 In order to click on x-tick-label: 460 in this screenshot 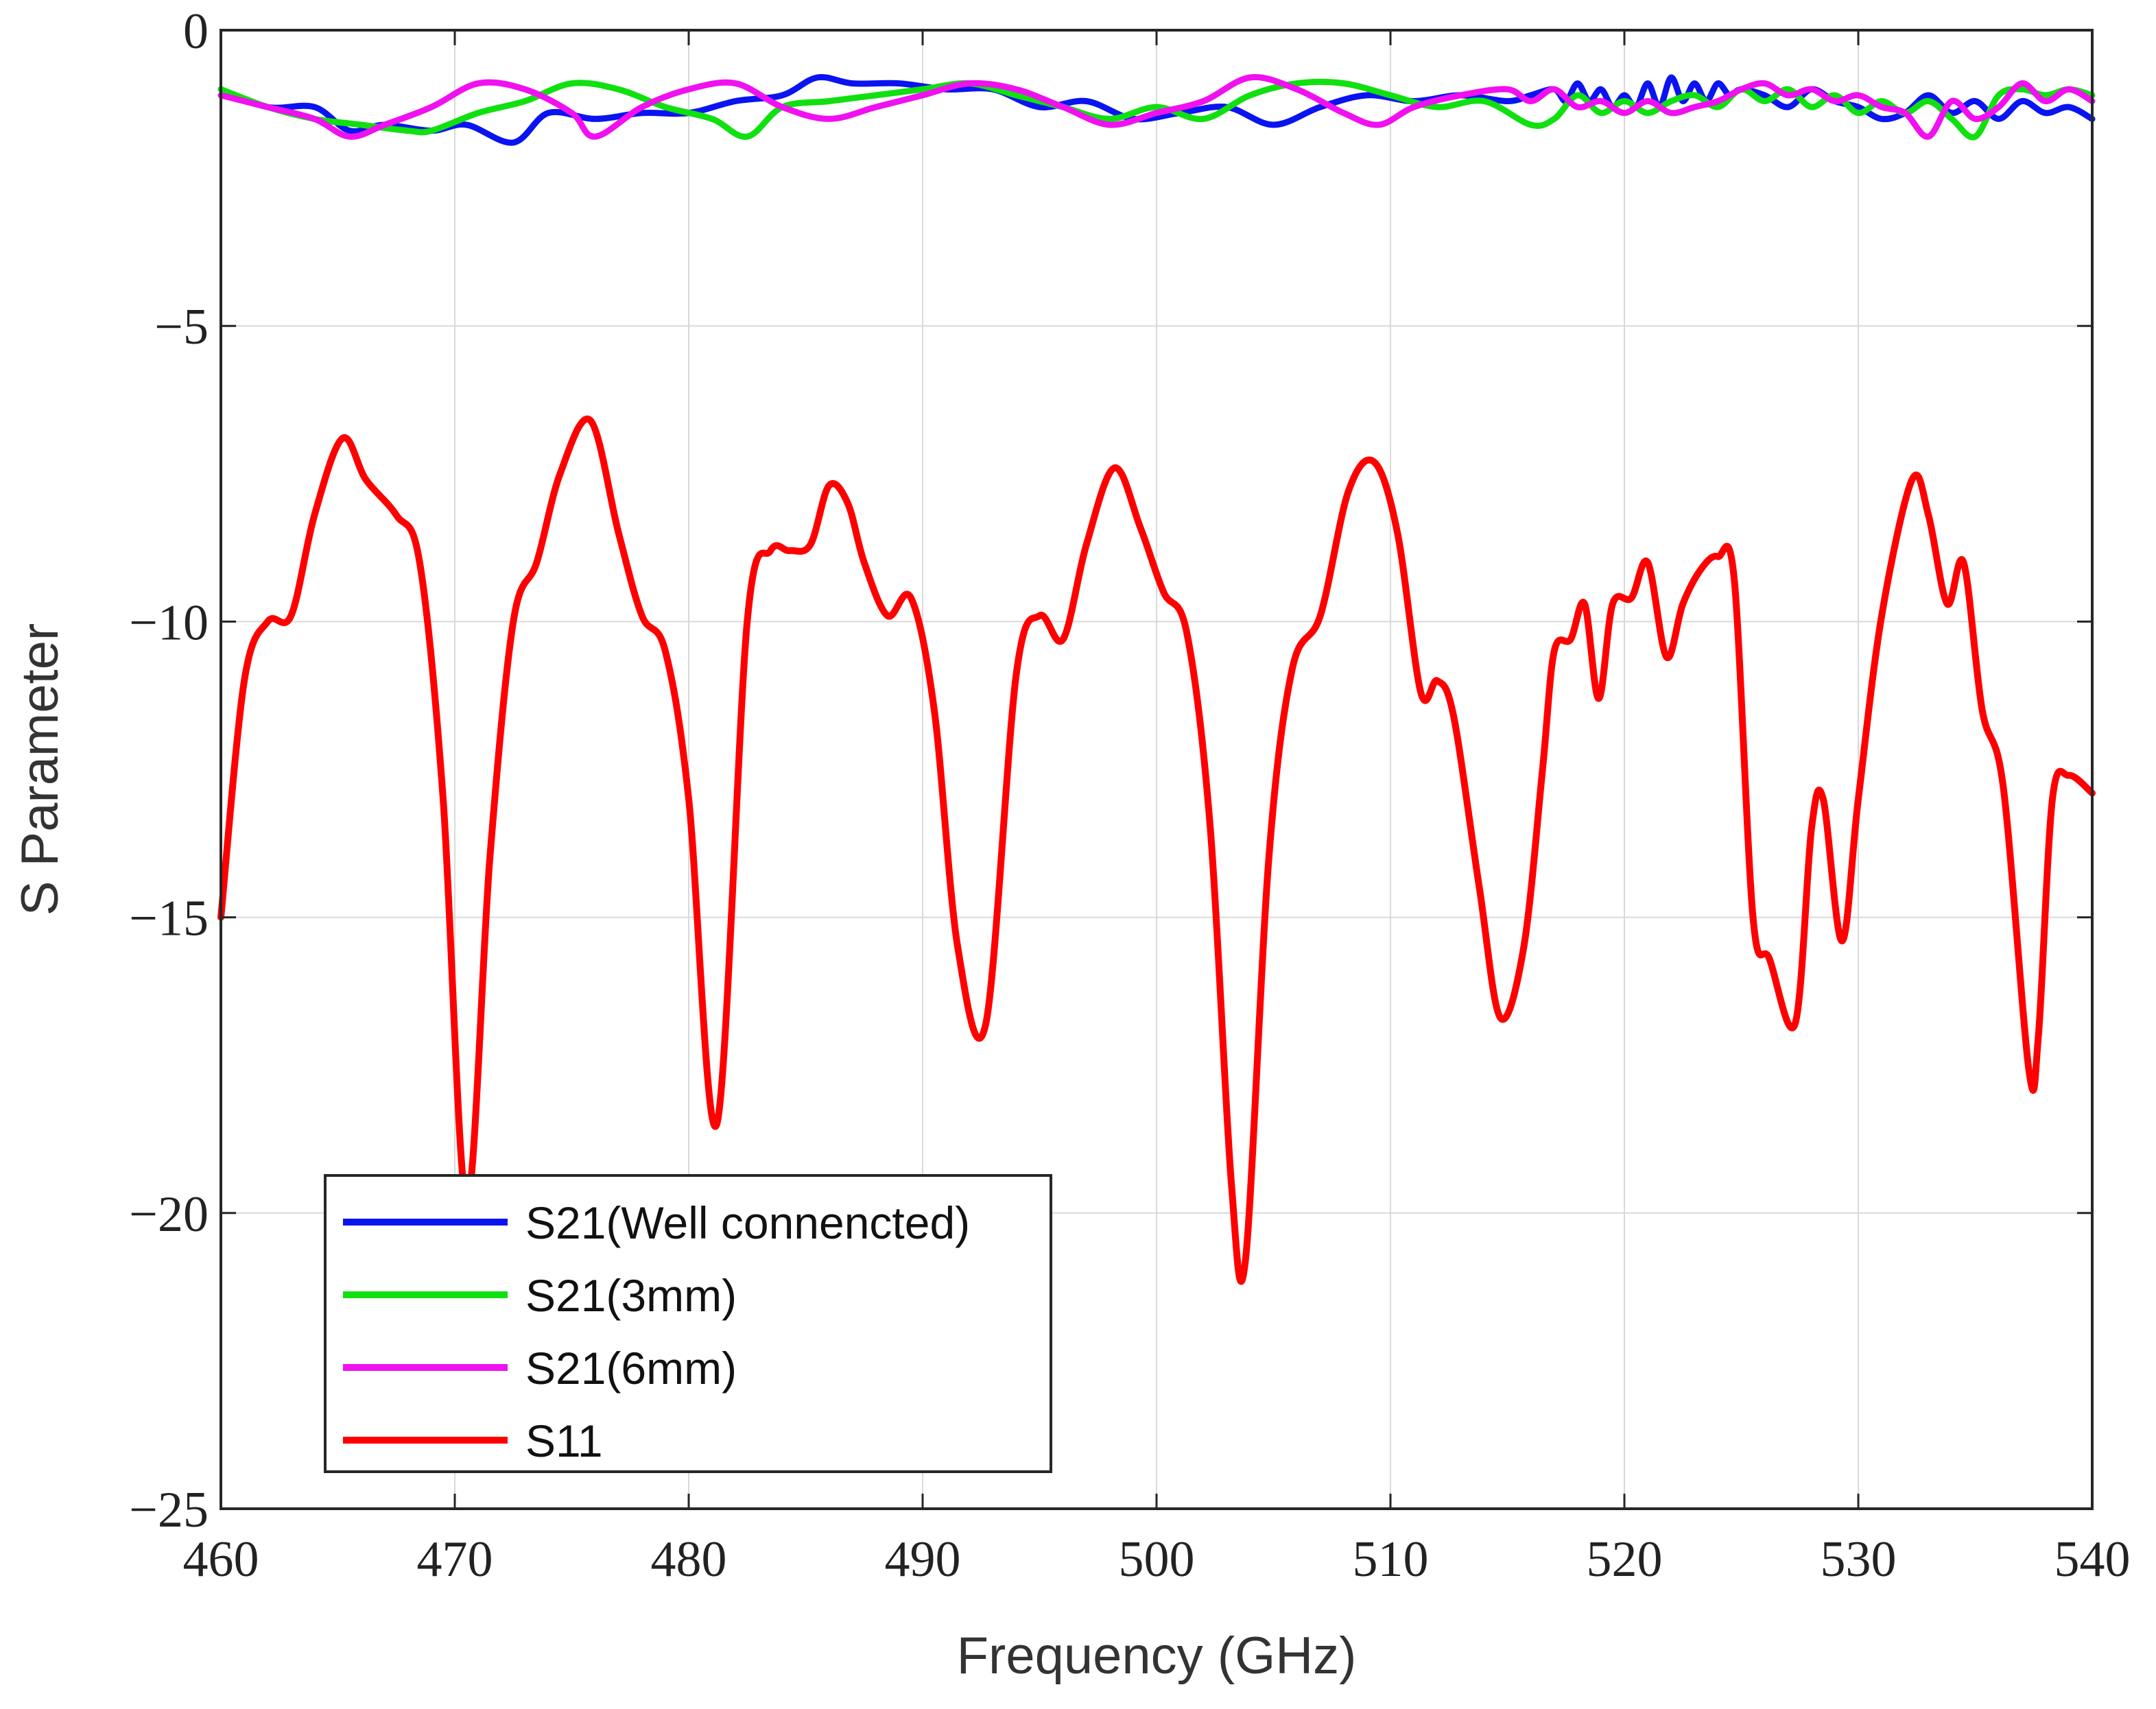, I will do `click(221, 1560)`.